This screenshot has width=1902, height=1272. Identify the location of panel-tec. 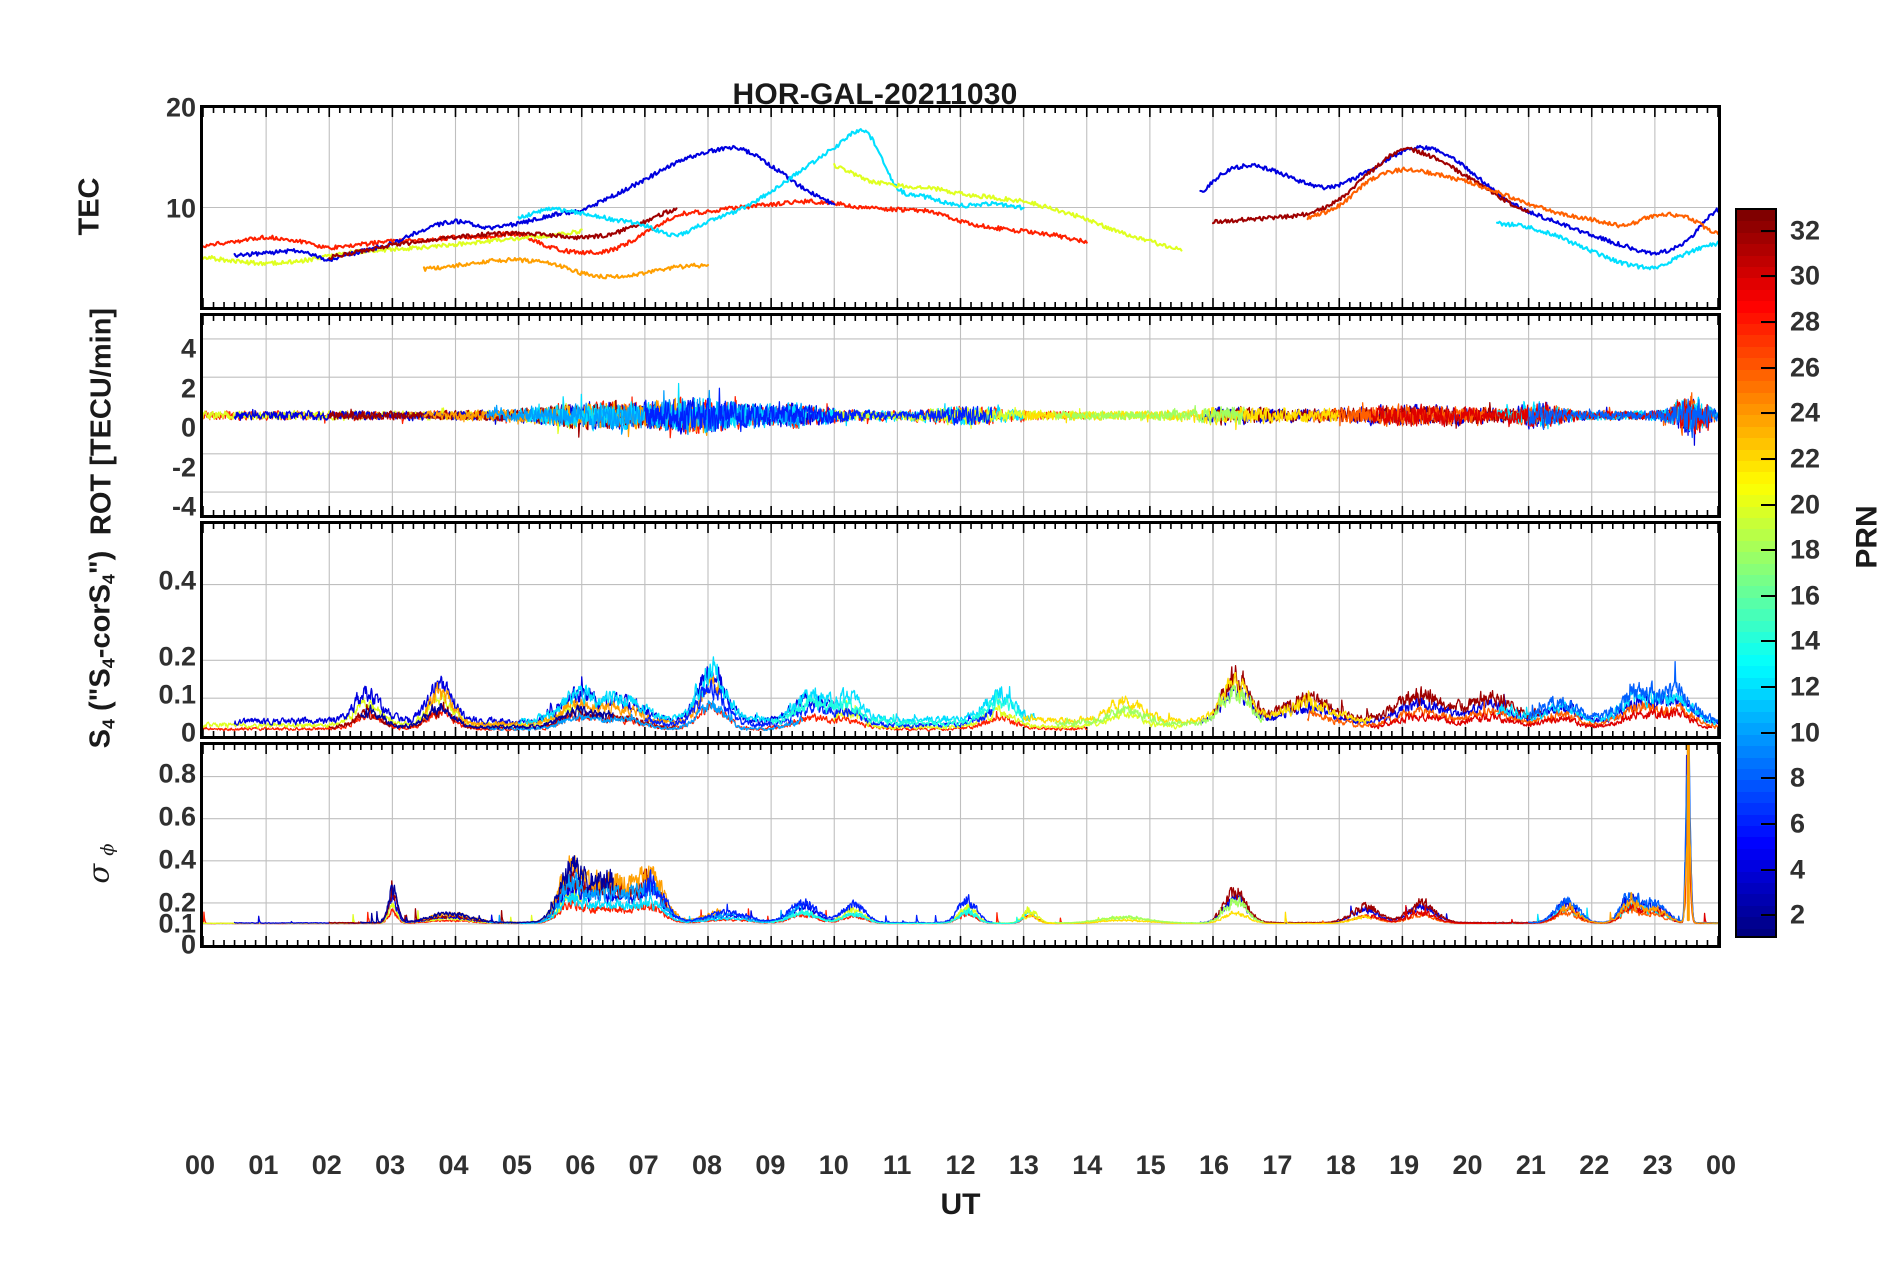
(960, 207).